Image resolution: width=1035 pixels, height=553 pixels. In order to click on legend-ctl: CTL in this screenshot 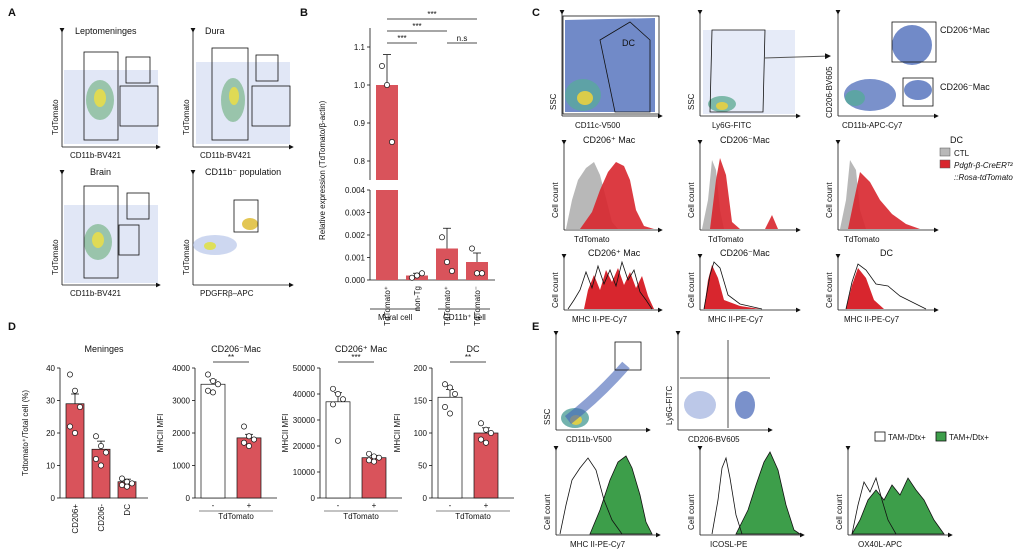, I will do `click(962, 153)`.